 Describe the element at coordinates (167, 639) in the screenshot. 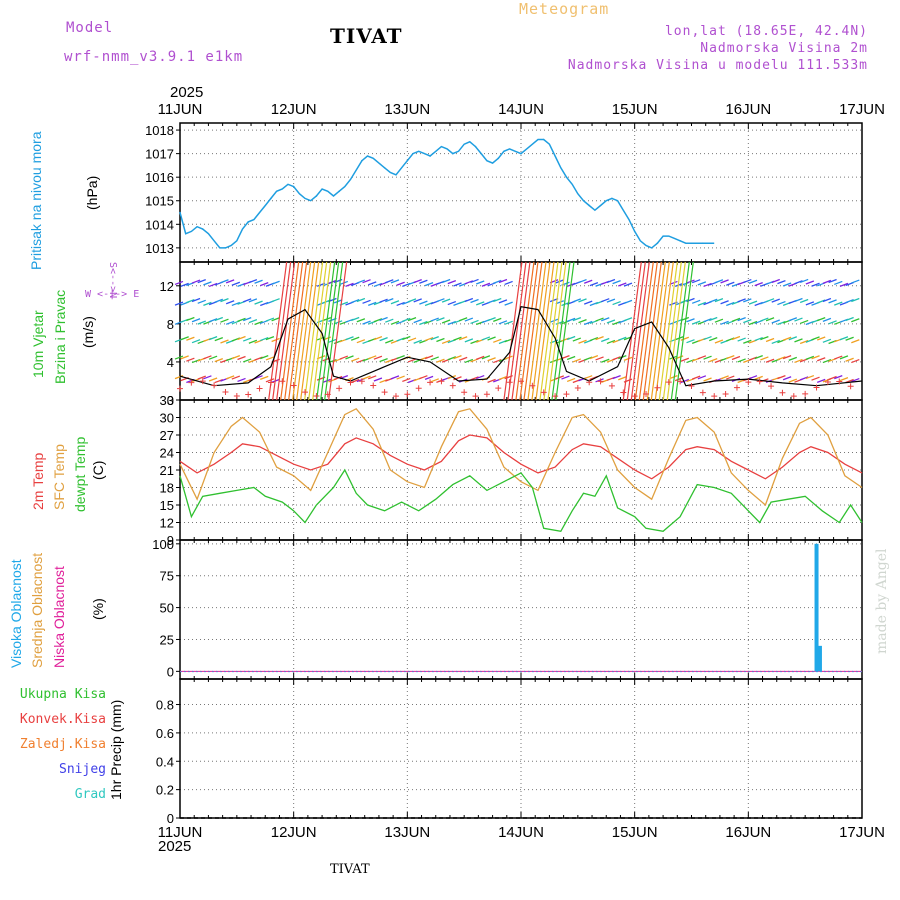

I see `clouds-ytick-label: 25` at that location.